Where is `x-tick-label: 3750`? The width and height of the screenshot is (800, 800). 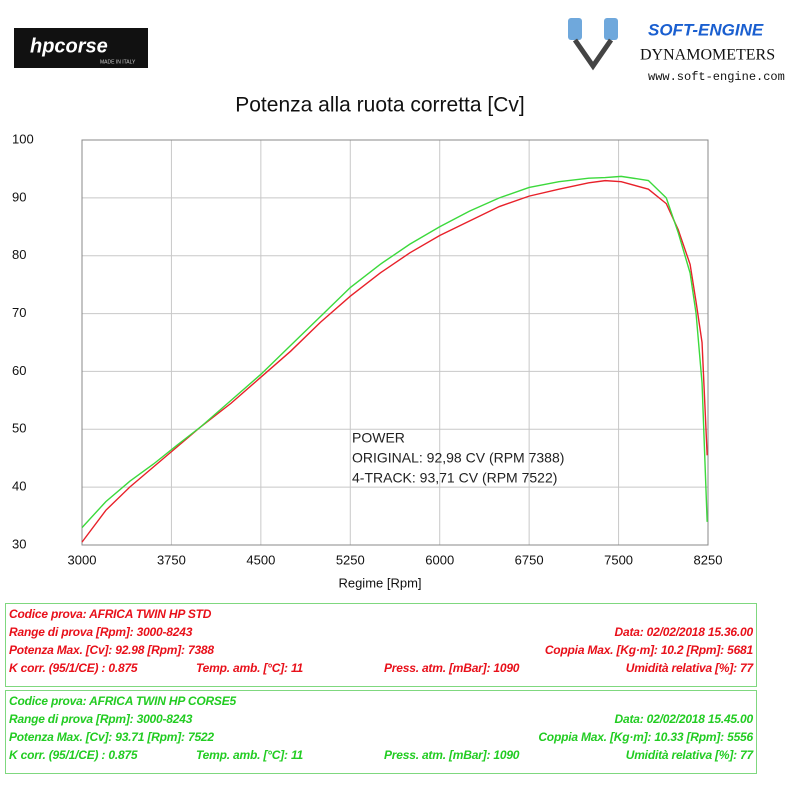 x-tick-label: 3750 is located at coordinates (171, 559).